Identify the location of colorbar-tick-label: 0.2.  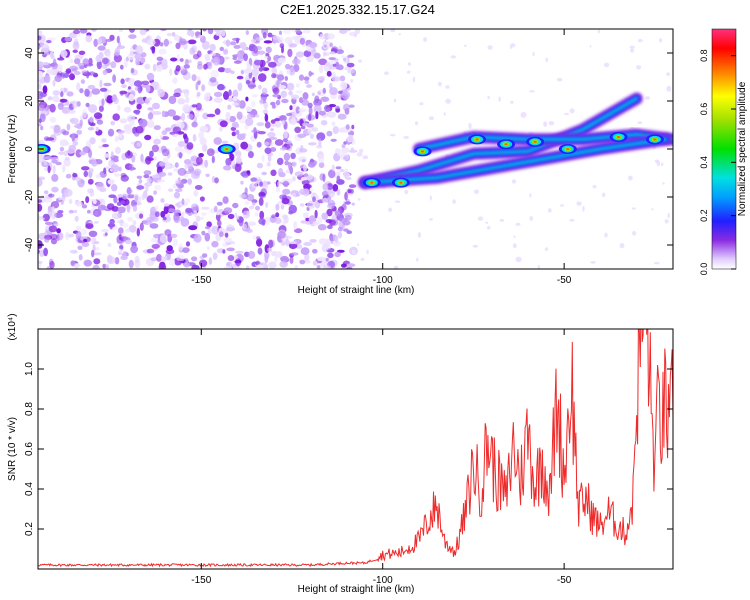
(704, 215).